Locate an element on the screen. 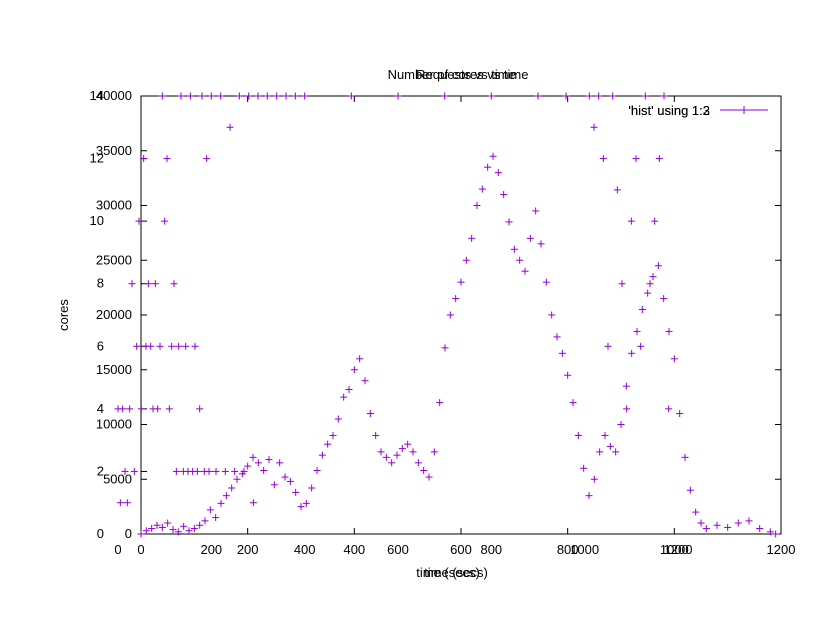  chart-a-title-group: Number of cores vs time is located at coordinates (458, 74).